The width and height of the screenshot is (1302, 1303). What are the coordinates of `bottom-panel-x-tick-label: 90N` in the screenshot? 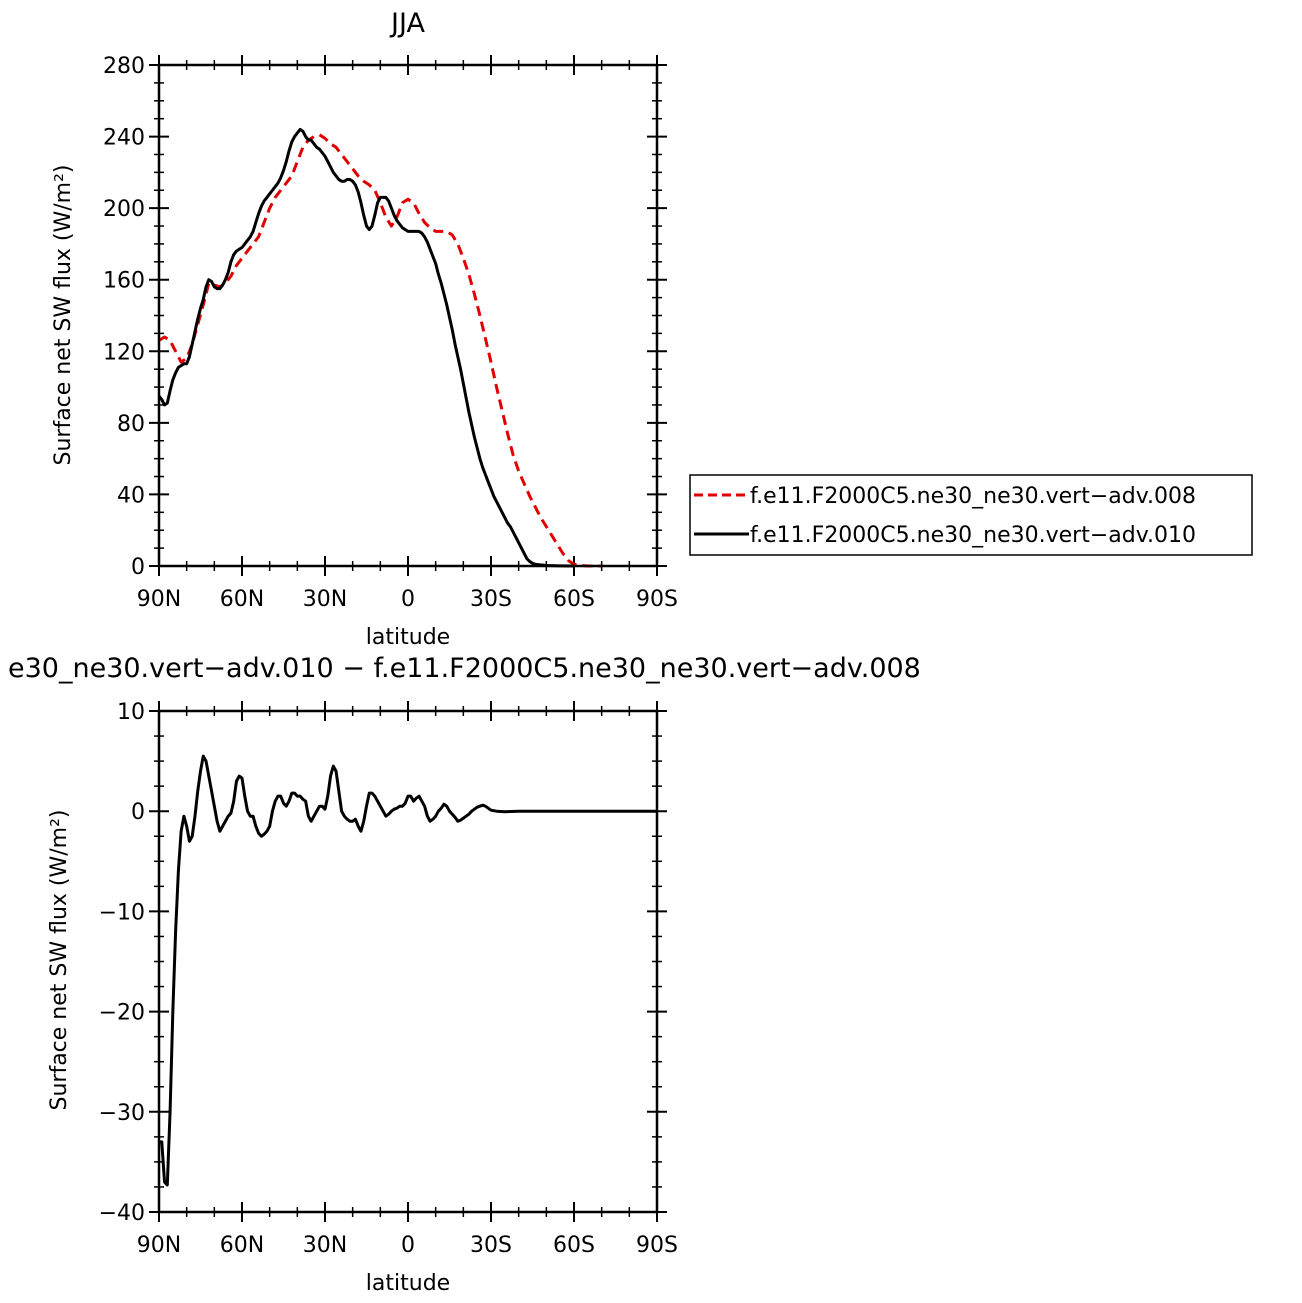 It's located at (159, 1245).